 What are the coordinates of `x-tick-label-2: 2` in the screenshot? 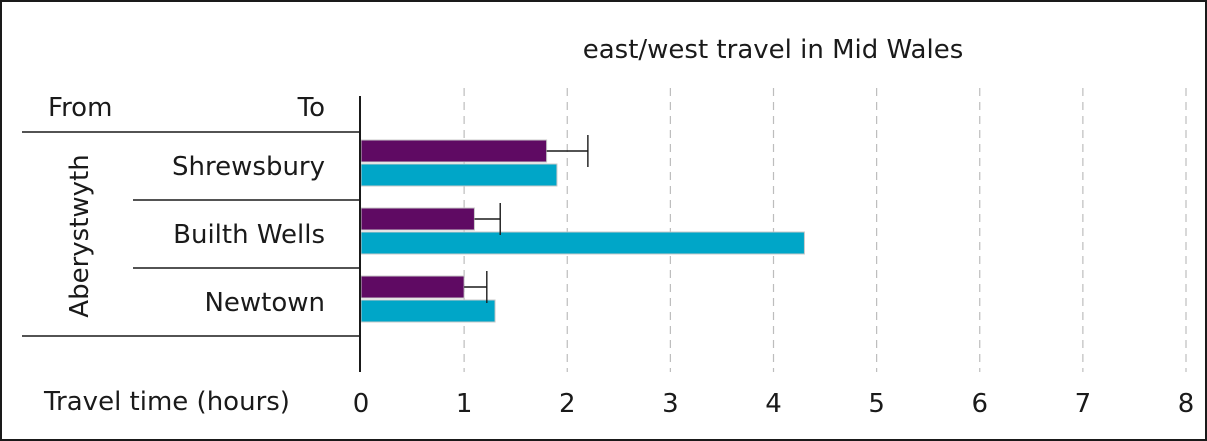 It's located at (567, 404).